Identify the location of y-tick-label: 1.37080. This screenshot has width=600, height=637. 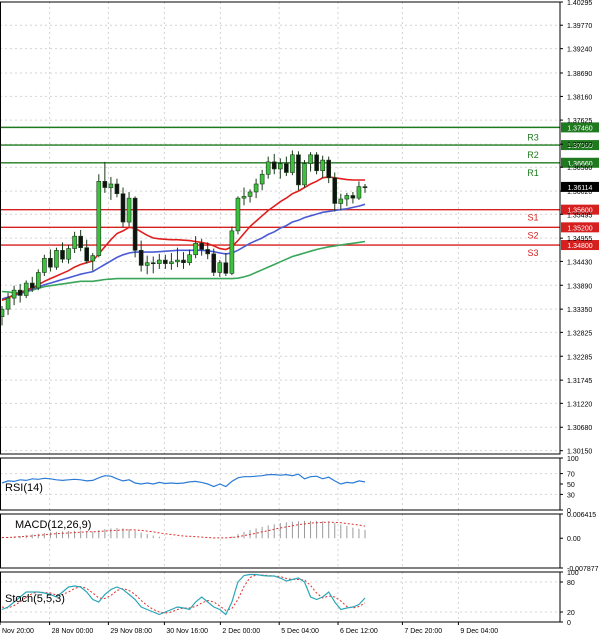
(579, 145).